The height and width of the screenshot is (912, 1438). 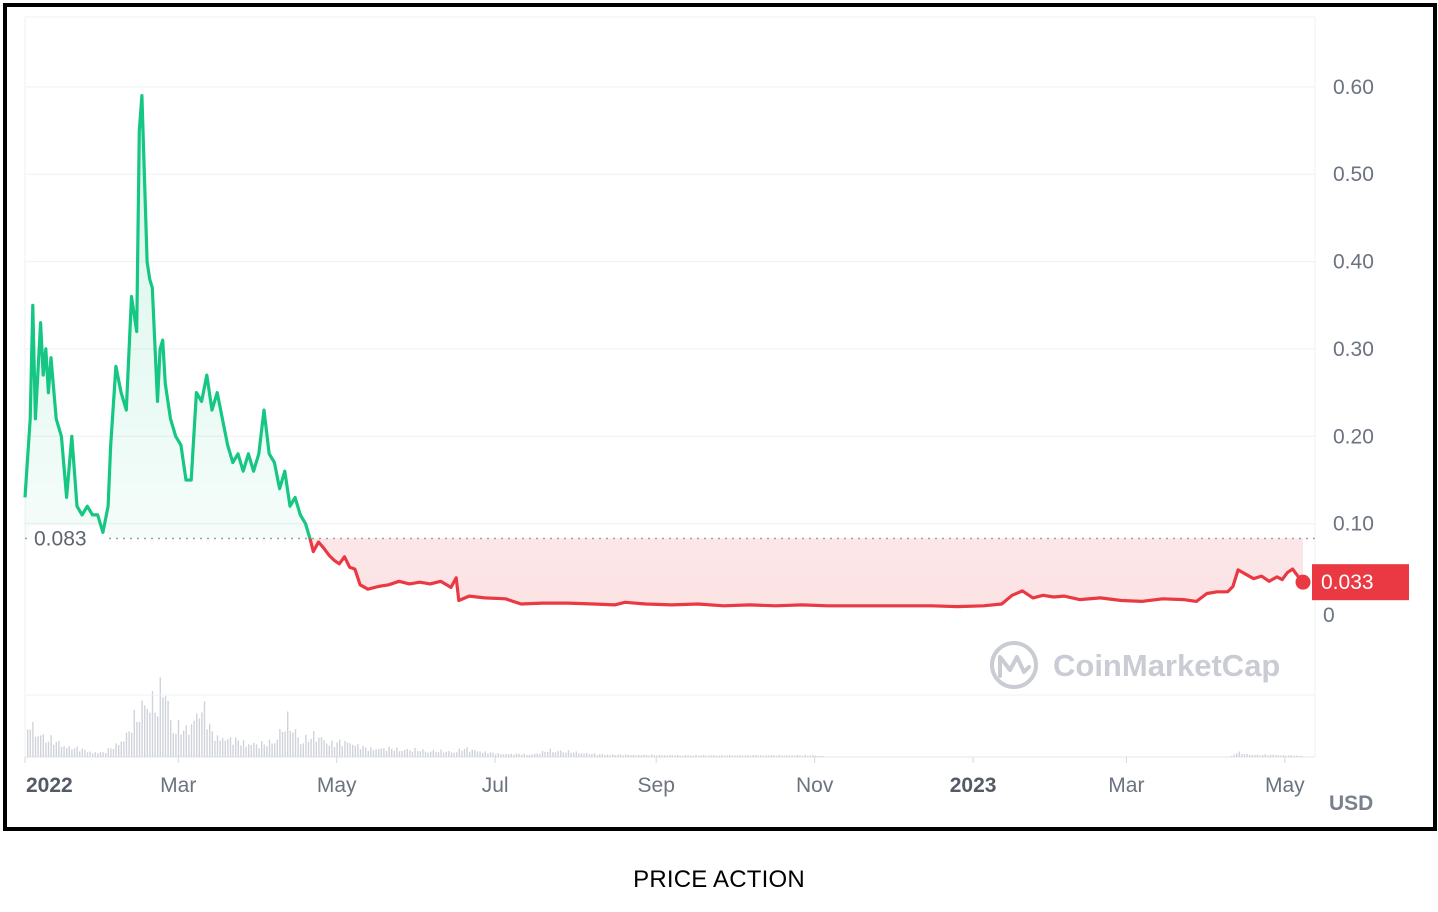 I want to click on x-tick-label: Sep, so click(x=656, y=785).